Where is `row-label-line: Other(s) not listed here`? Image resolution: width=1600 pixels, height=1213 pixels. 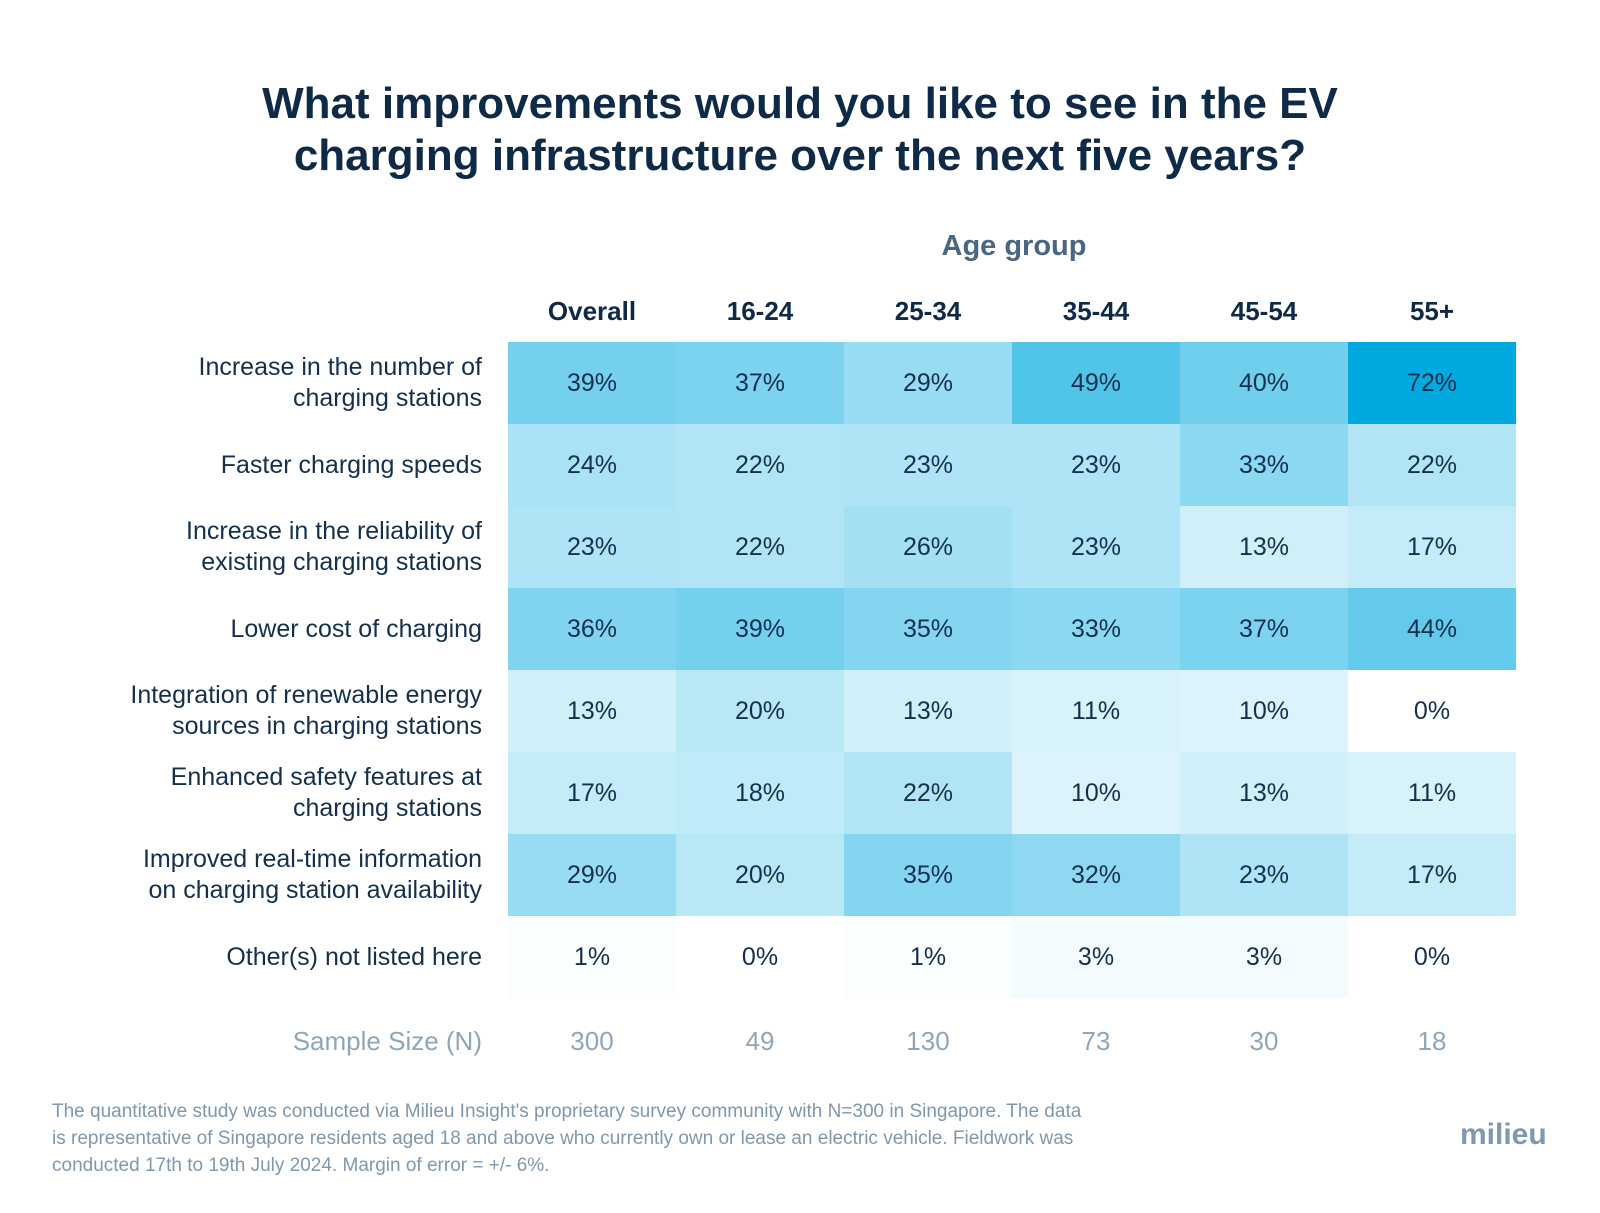
row-label-line: Other(s) not listed here is located at coordinates (354, 956).